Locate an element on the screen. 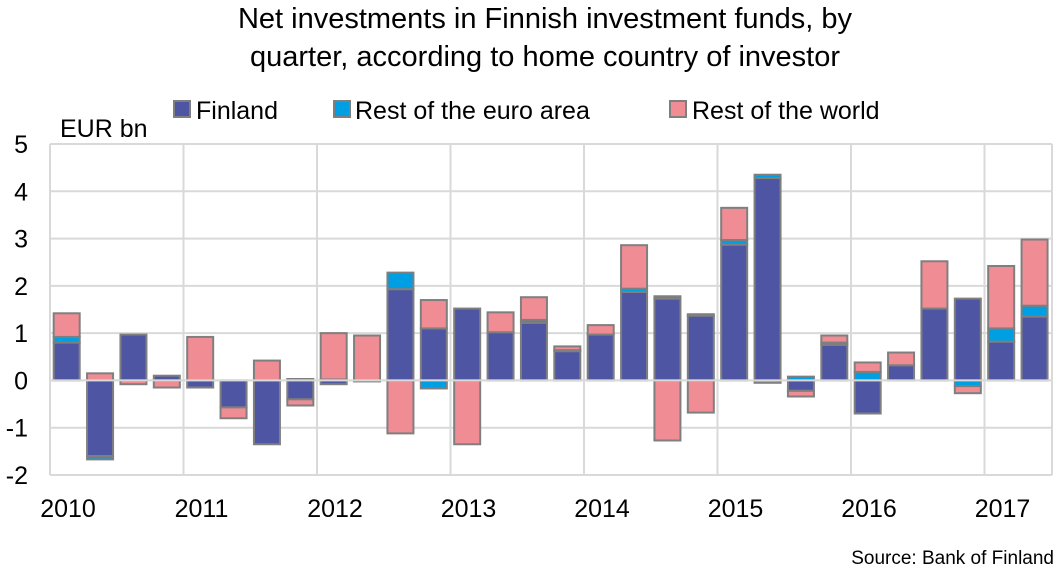 The width and height of the screenshot is (1058, 574). bar-finland-2015Q2 is located at coordinates (767, 279).